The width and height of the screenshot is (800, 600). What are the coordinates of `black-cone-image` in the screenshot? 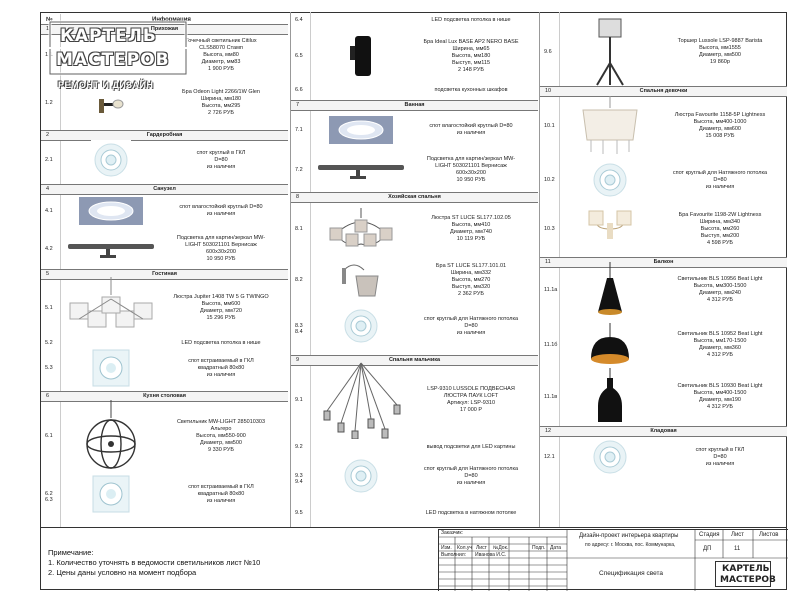 It's located at (610, 292).